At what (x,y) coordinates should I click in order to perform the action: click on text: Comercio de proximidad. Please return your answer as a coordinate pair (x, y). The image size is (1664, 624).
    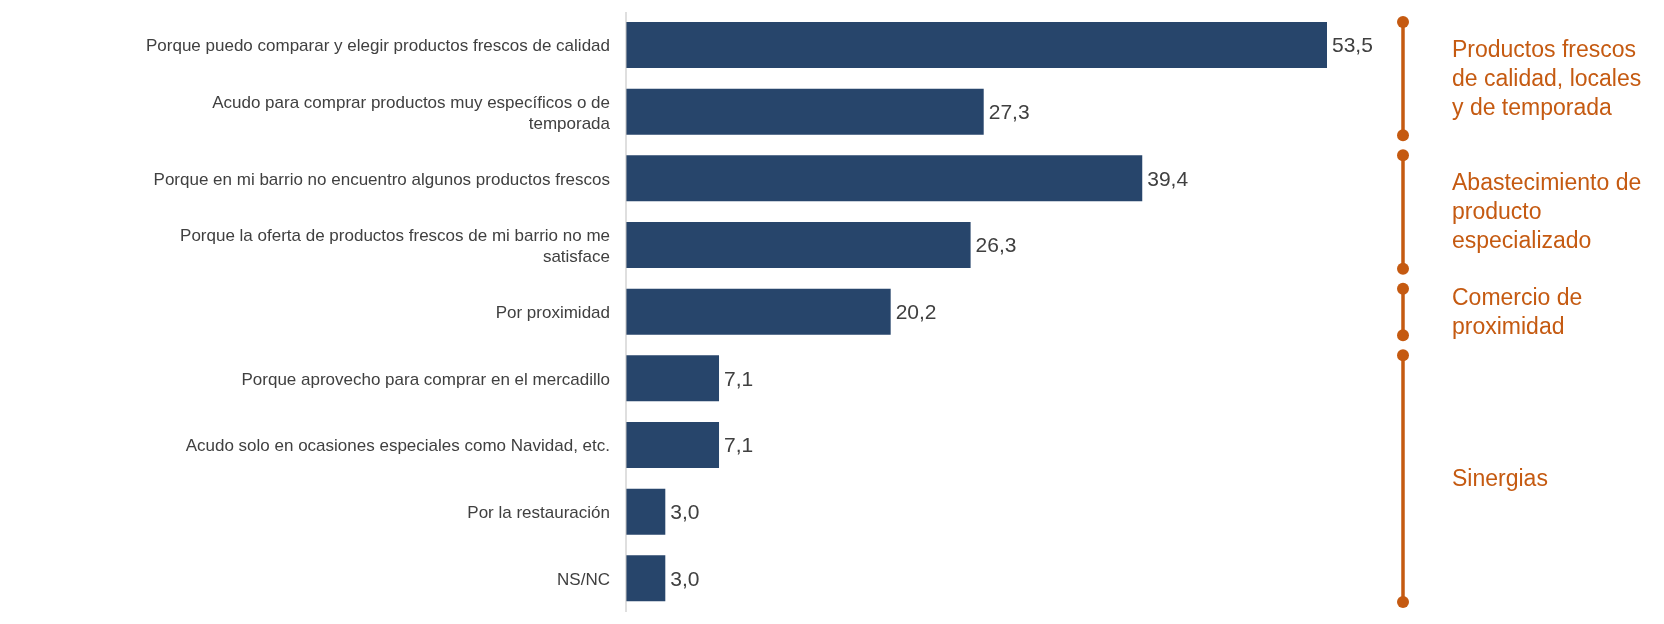
    Looking at the image, I should click on (1518, 312).